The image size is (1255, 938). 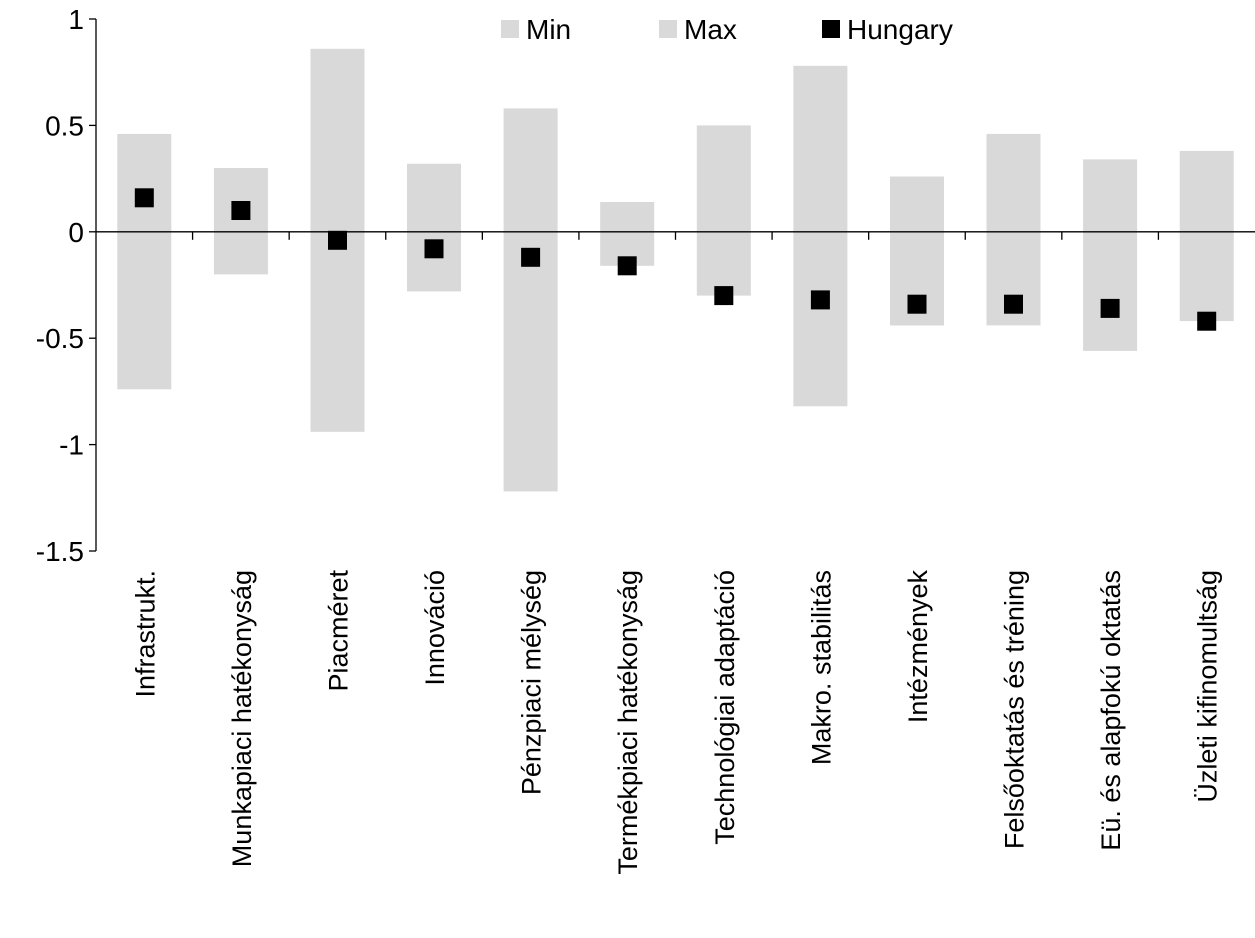 I want to click on y-tick-label: -1.5, so click(x=60, y=551).